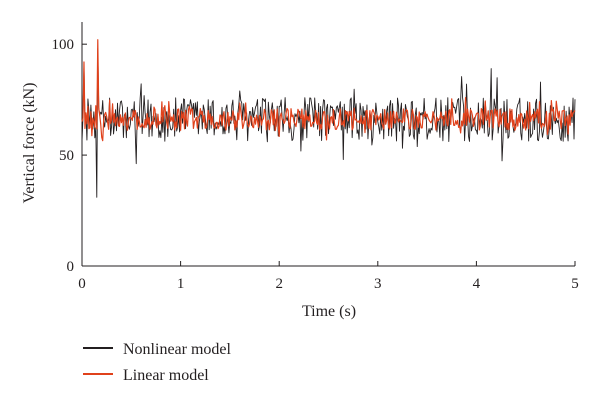 The image size is (600, 400). I want to click on y-tick-label: 50, so click(66, 156).